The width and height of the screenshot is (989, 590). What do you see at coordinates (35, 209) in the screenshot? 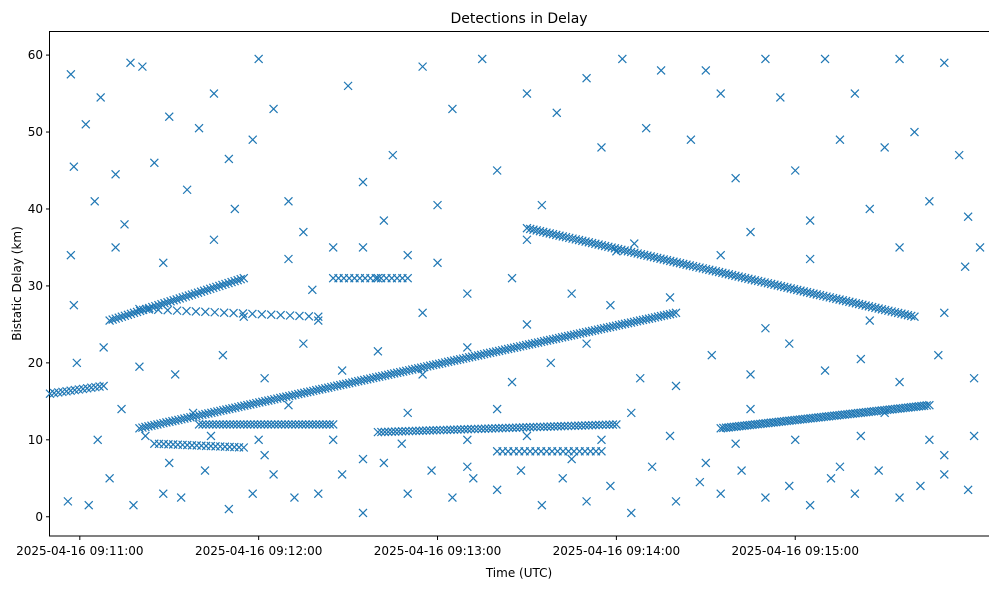
I see `y-tick-label: 40` at bounding box center [35, 209].